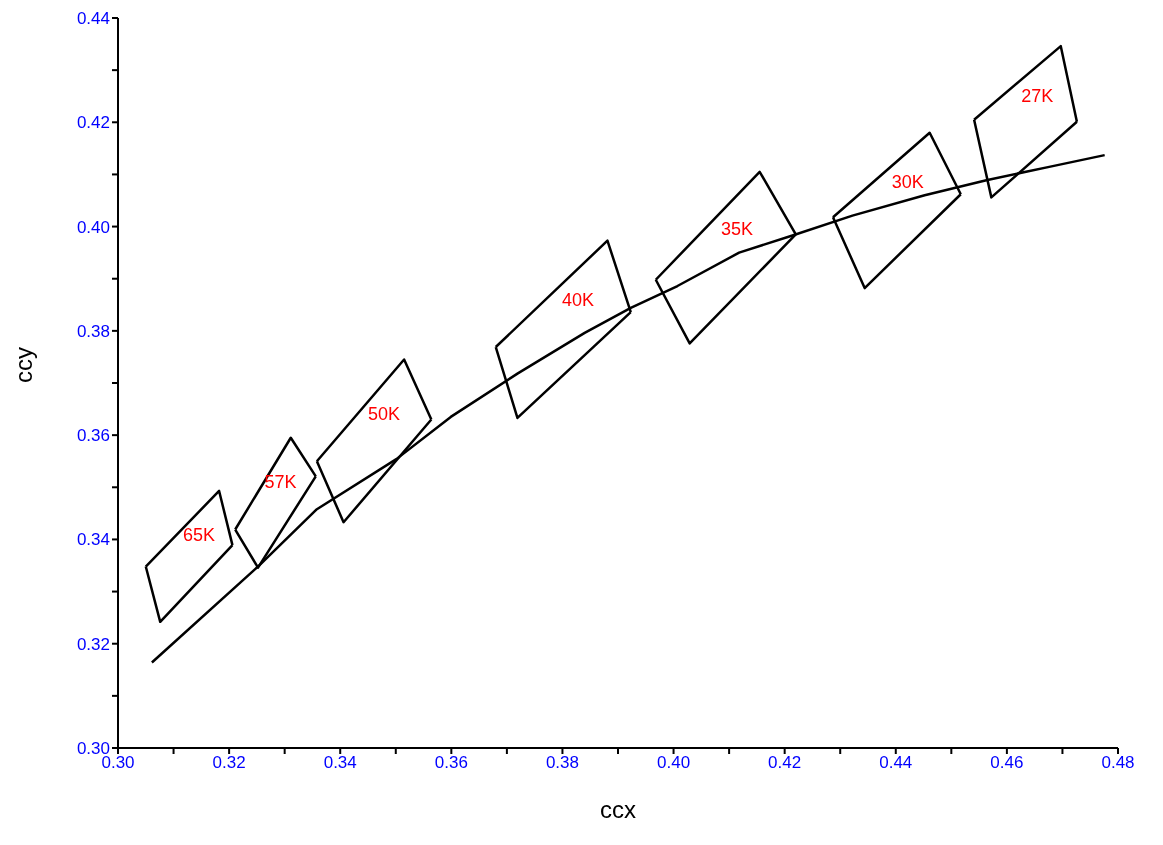 The height and width of the screenshot is (845, 1163). I want to click on x-tick-label: 0.32, so click(229, 763).